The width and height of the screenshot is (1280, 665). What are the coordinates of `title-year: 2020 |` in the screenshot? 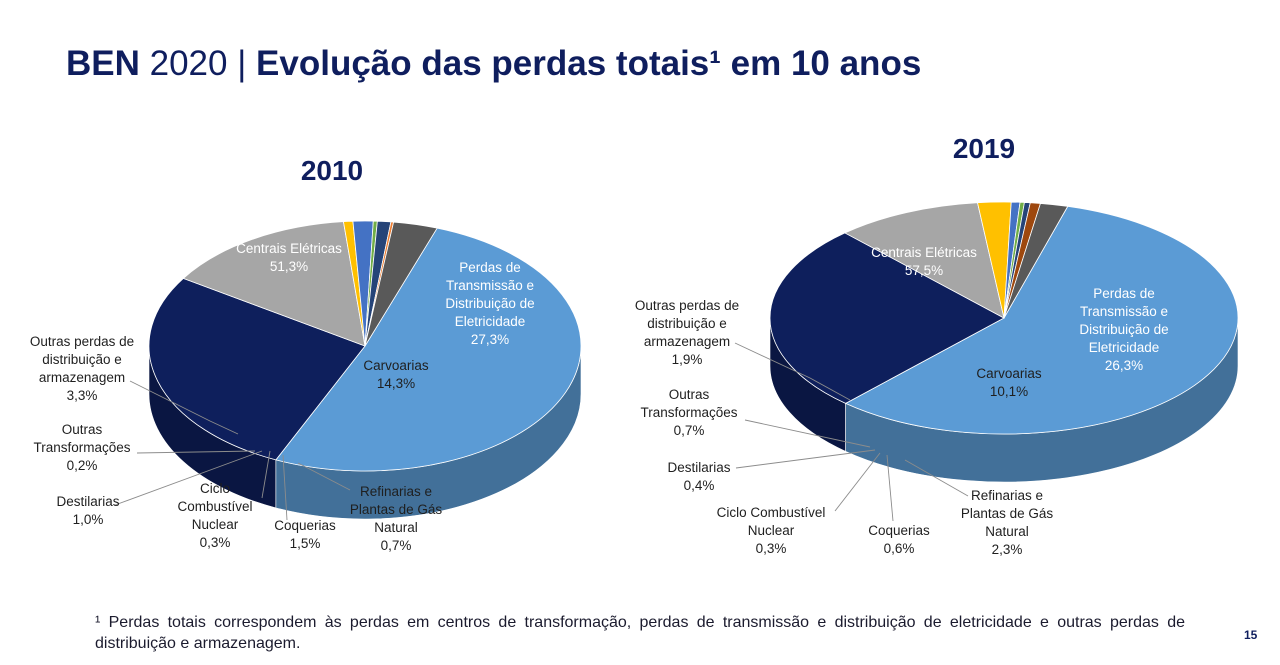 It's located at (198, 63).